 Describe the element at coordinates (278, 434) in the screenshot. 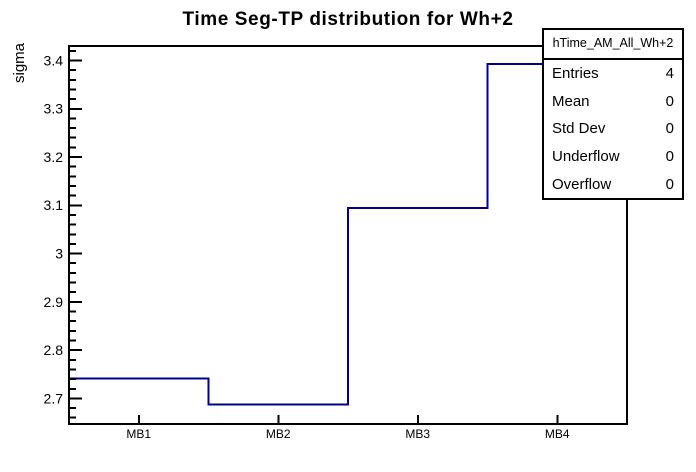

I see `x-tick-label: MB2` at that location.